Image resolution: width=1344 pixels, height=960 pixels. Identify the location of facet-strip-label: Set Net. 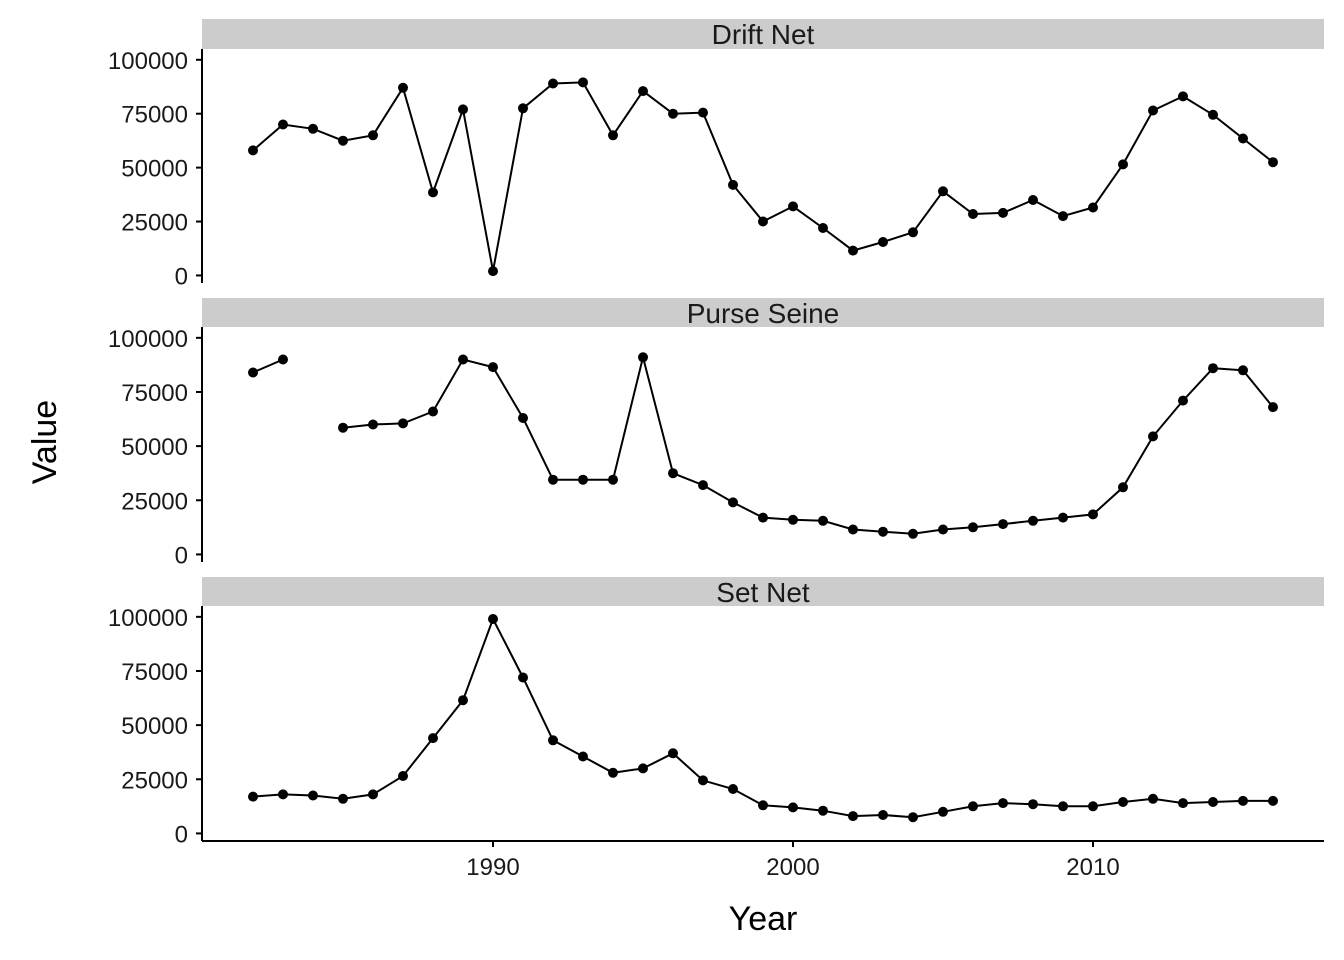
(763, 592).